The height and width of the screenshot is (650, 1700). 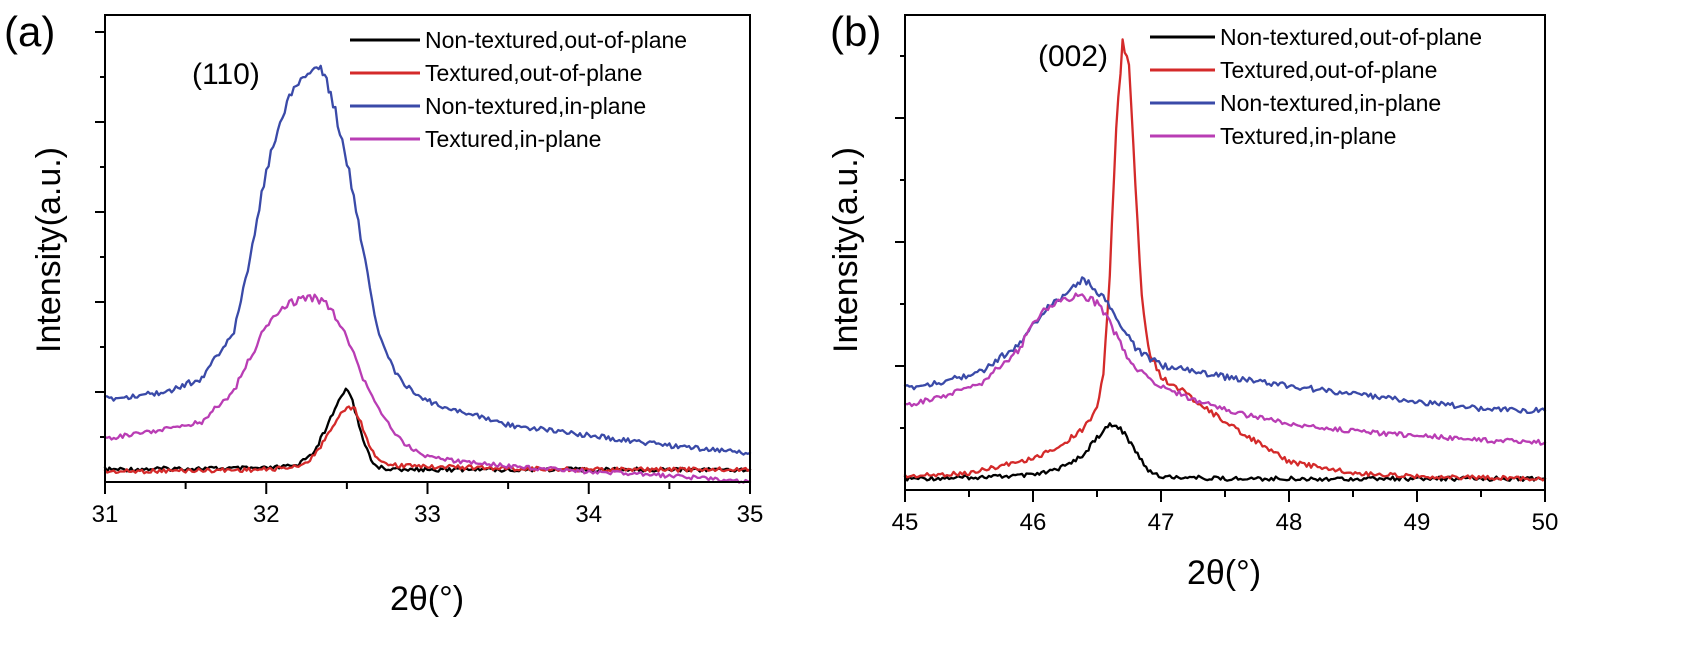 What do you see at coordinates (1417, 522) in the screenshot?
I see `x-tick-label-b: 49` at bounding box center [1417, 522].